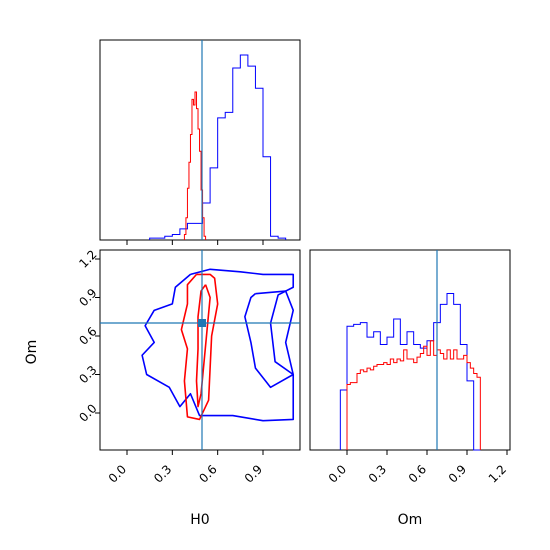 The width and height of the screenshot is (550, 550). Describe the element at coordinates (117, 473) in the screenshot. I see `h0-xtick-label: 0.0` at that location.